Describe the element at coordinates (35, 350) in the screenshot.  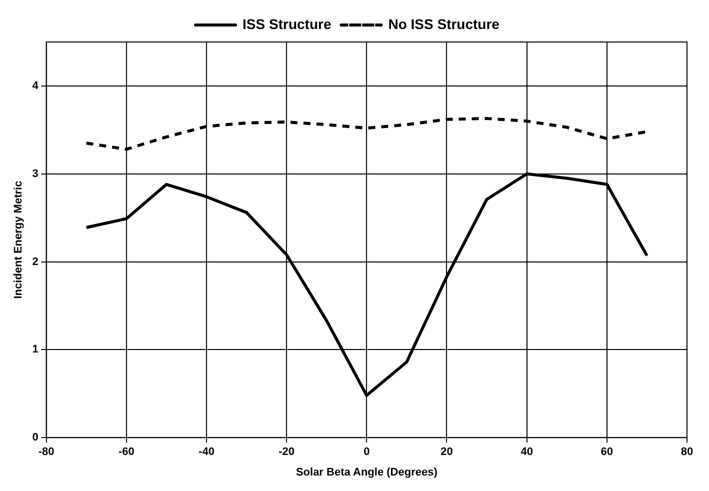
I see `y-tick-label: 1` at that location.